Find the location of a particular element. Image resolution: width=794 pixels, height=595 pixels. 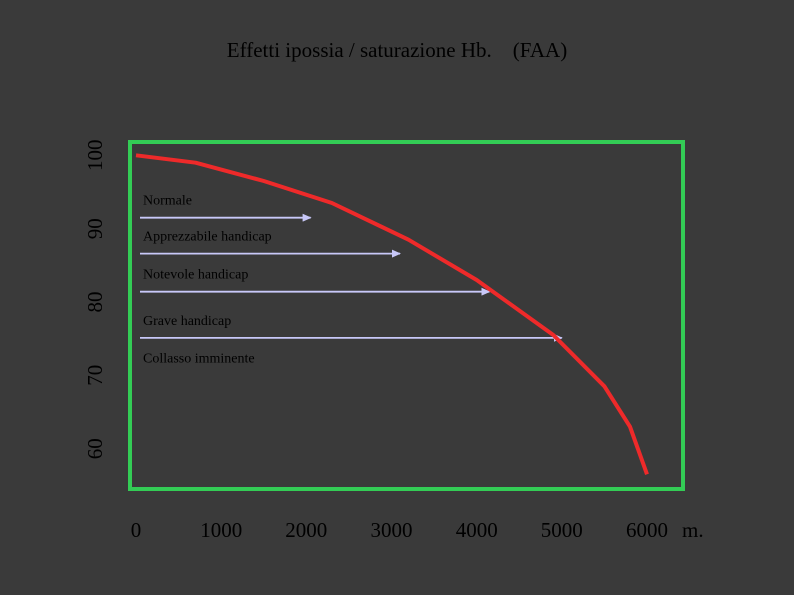

x-unit-label: m. is located at coordinates (693, 530).